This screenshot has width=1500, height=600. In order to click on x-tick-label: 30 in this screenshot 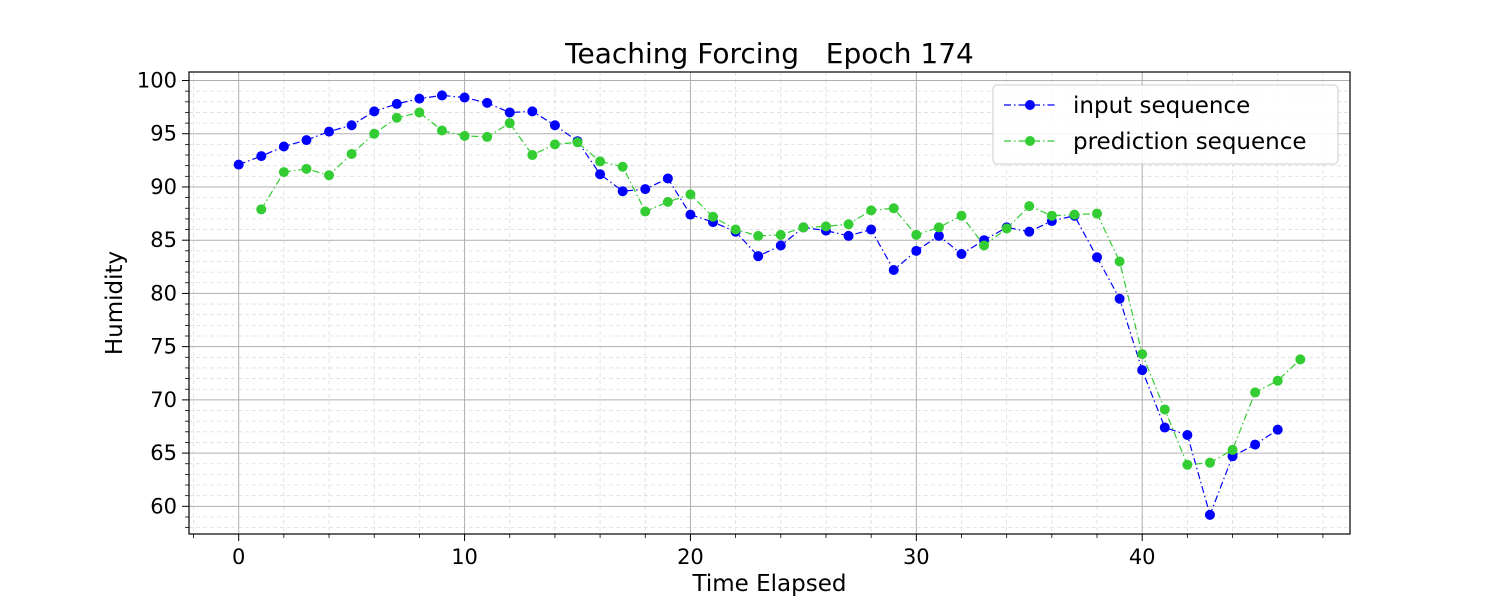, I will do `click(916, 557)`.